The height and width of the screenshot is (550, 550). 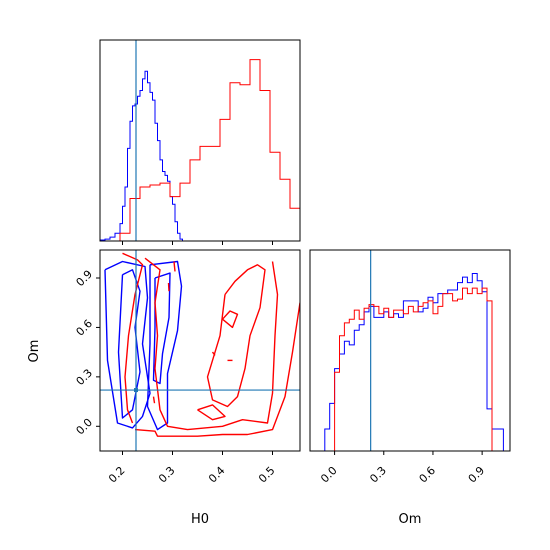 I want to click on contour-lines, so click(x=202, y=344).